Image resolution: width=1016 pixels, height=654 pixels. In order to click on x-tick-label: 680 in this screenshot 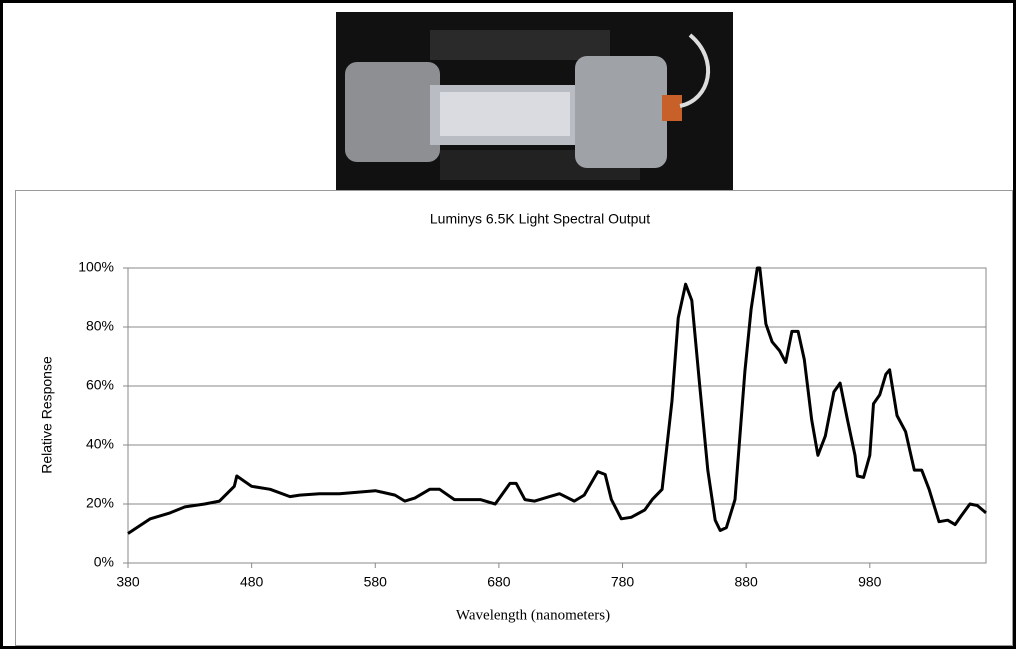, I will do `click(499, 582)`.